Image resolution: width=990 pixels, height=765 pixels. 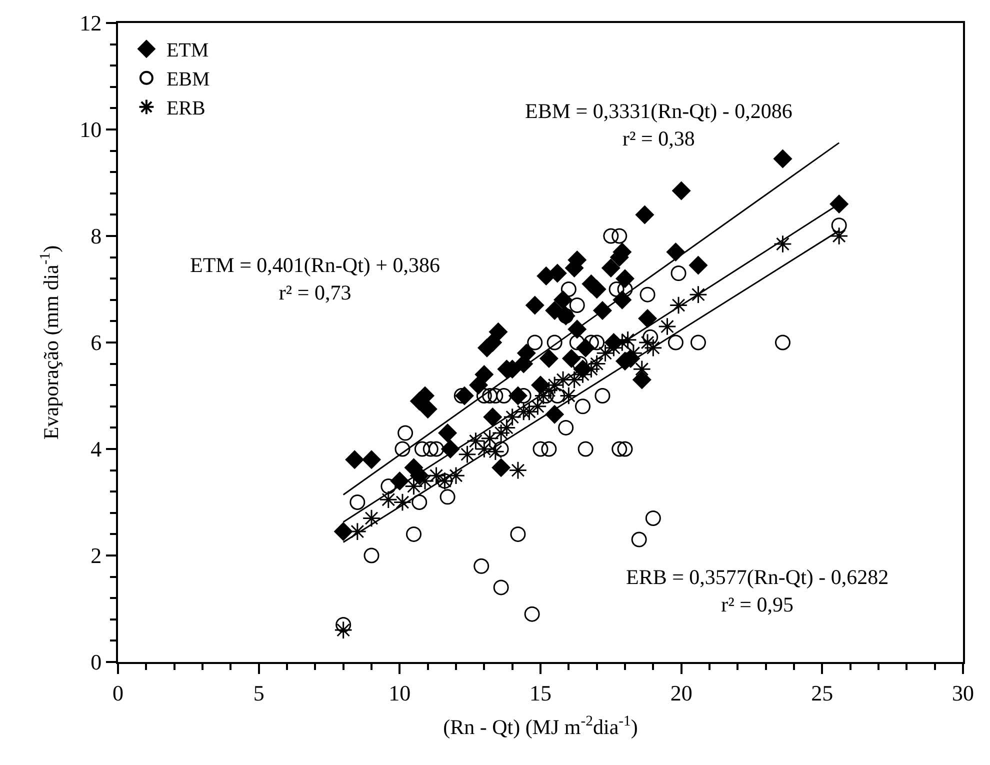 I want to click on annotation: ERB = 0,3577(Rn-Qt) - 0,6282 r² = 0,95, so click(x=757, y=590).